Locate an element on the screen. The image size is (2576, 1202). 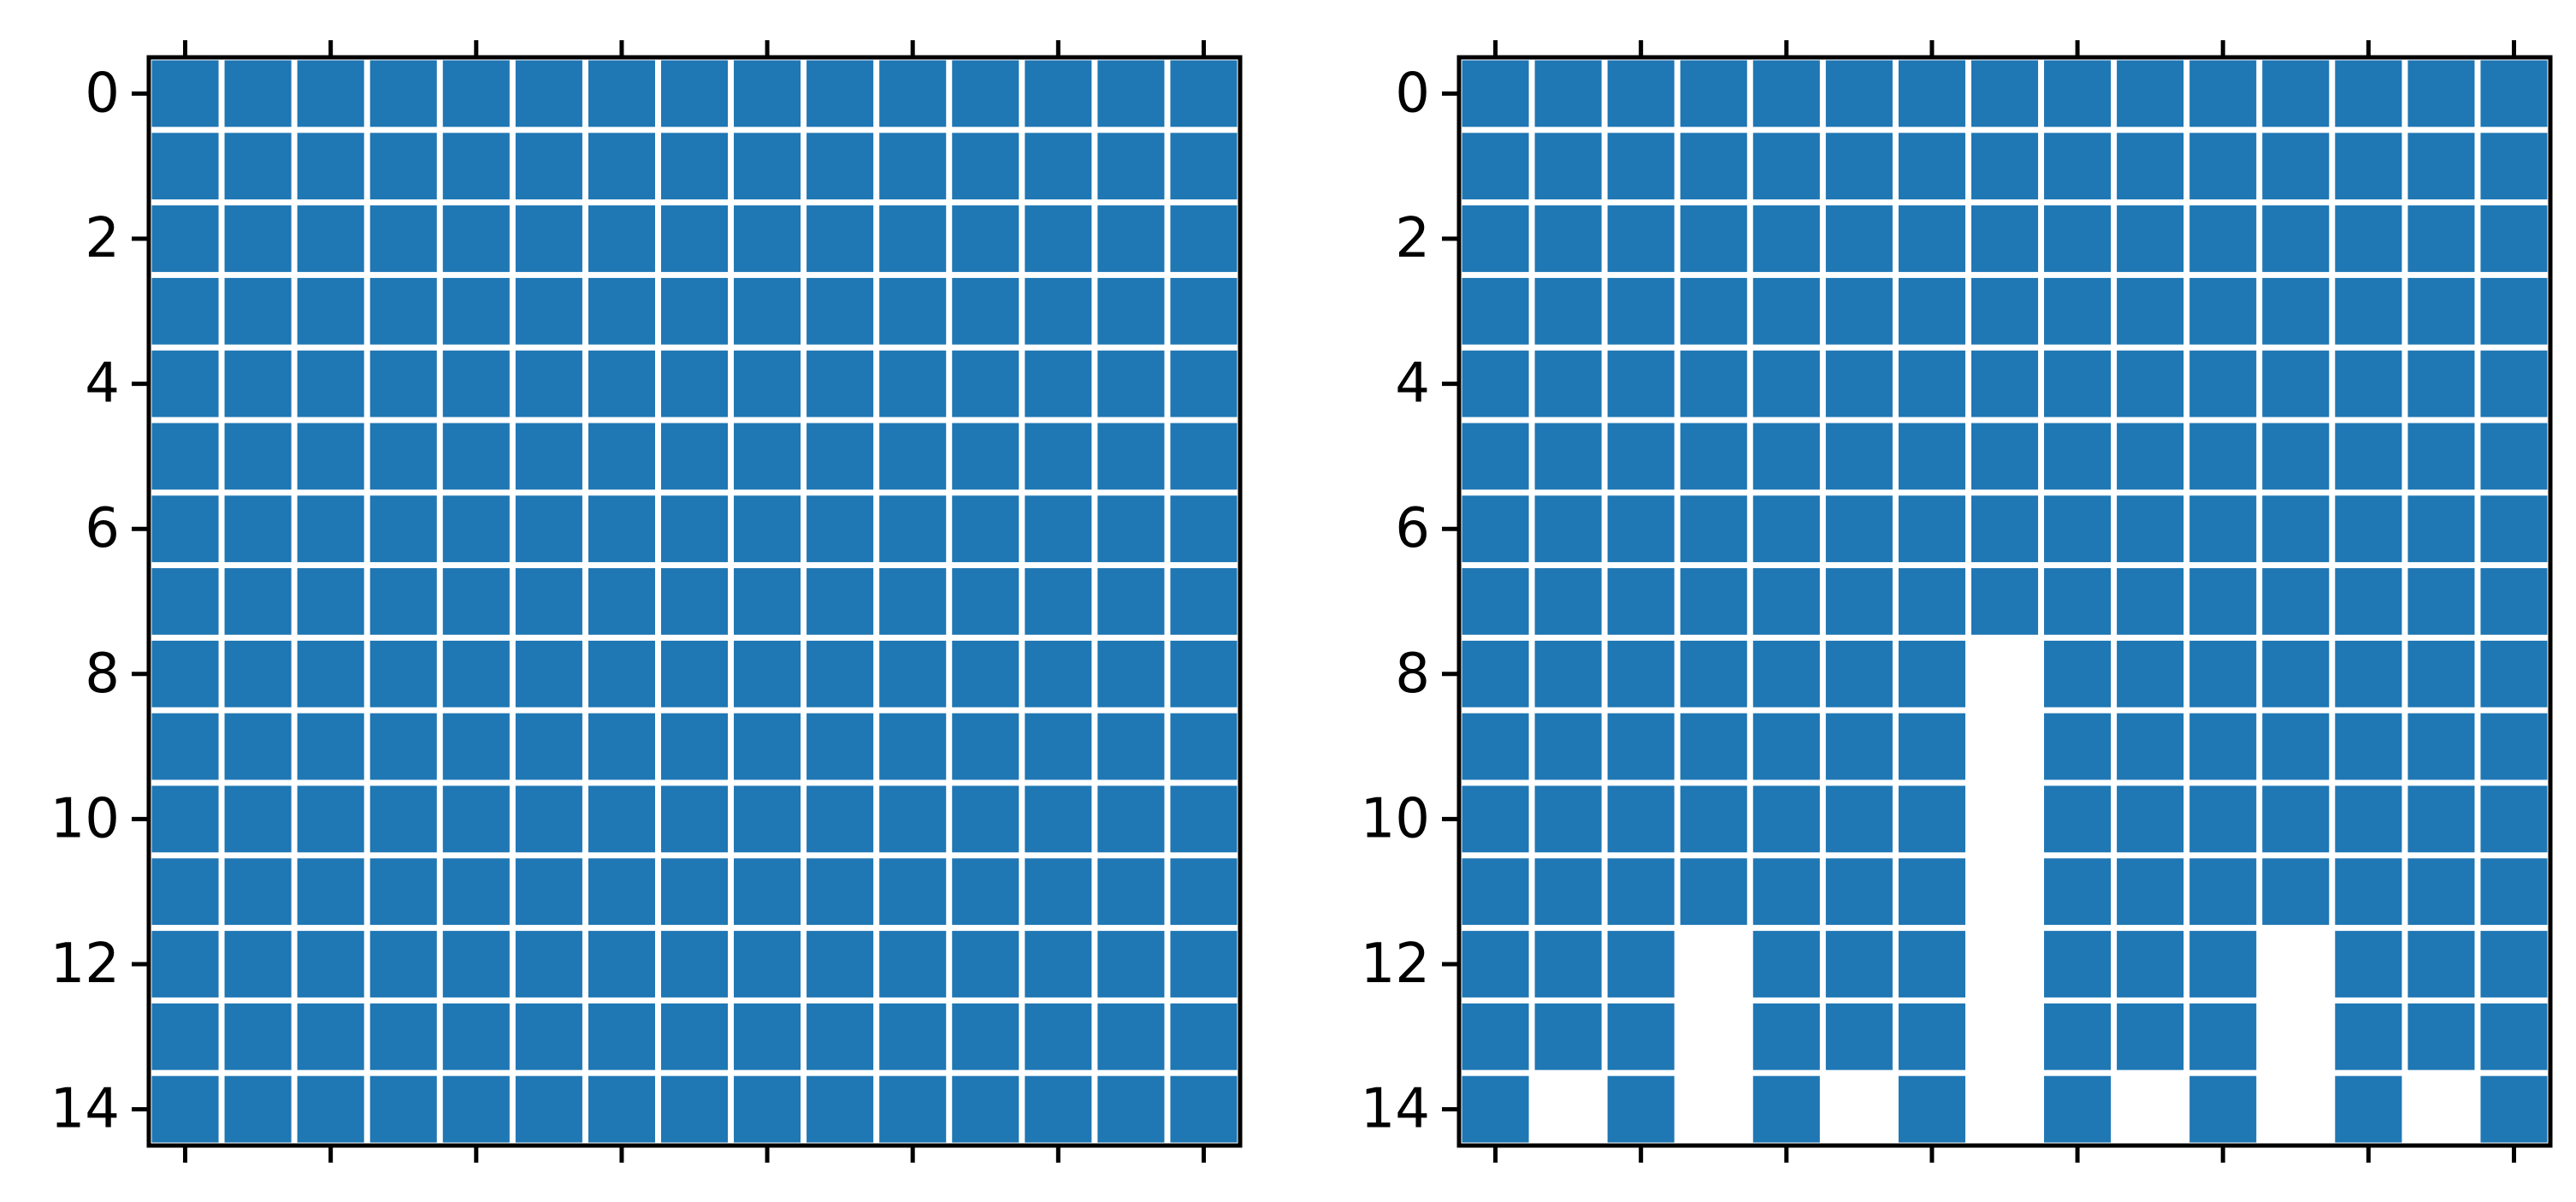
heatmap-cell-r10-c7 is located at coordinates (694, 819).